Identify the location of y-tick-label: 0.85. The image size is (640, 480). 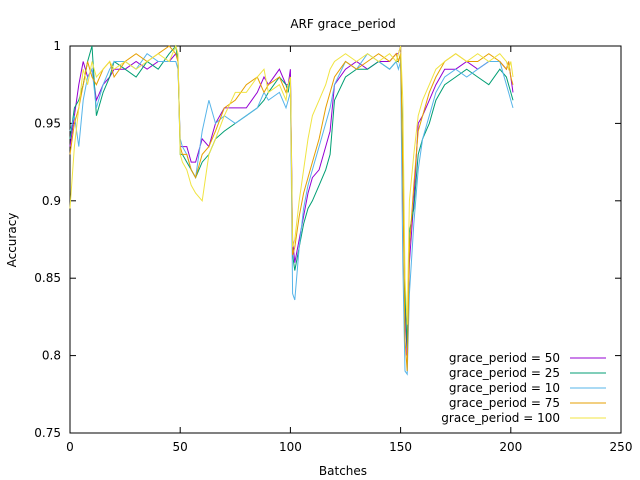
(47, 278).